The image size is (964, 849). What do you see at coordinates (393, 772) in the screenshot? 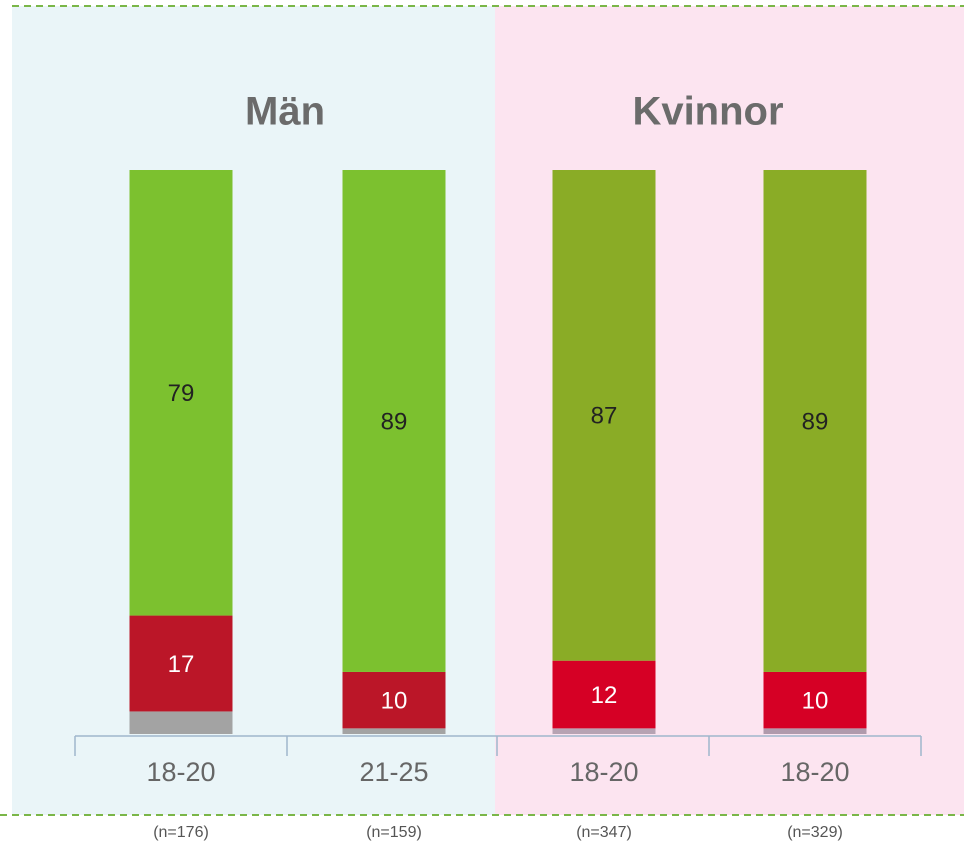
I see `x-tick-label: 21-25` at bounding box center [393, 772].